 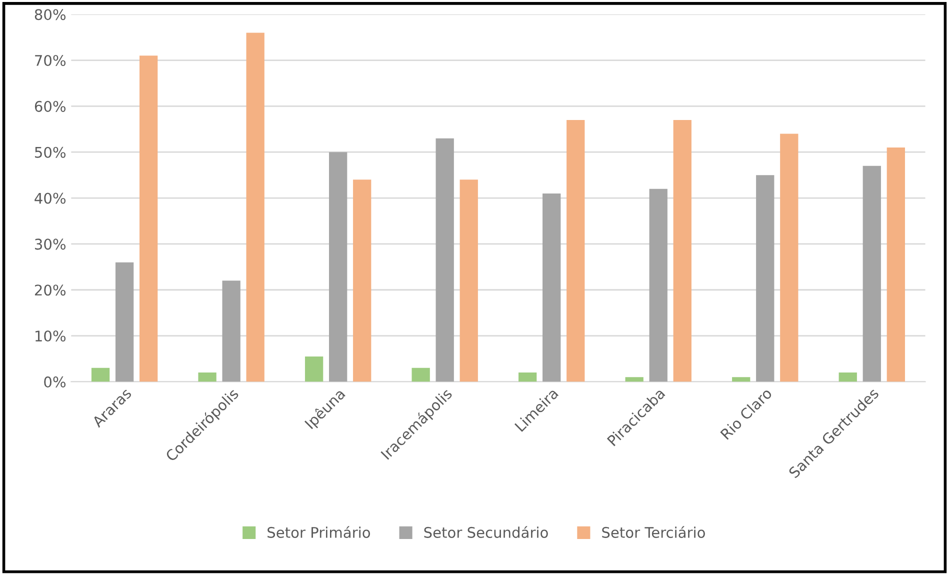 What do you see at coordinates (50, 244) in the screenshot?
I see `y-tick-label: 30%` at bounding box center [50, 244].